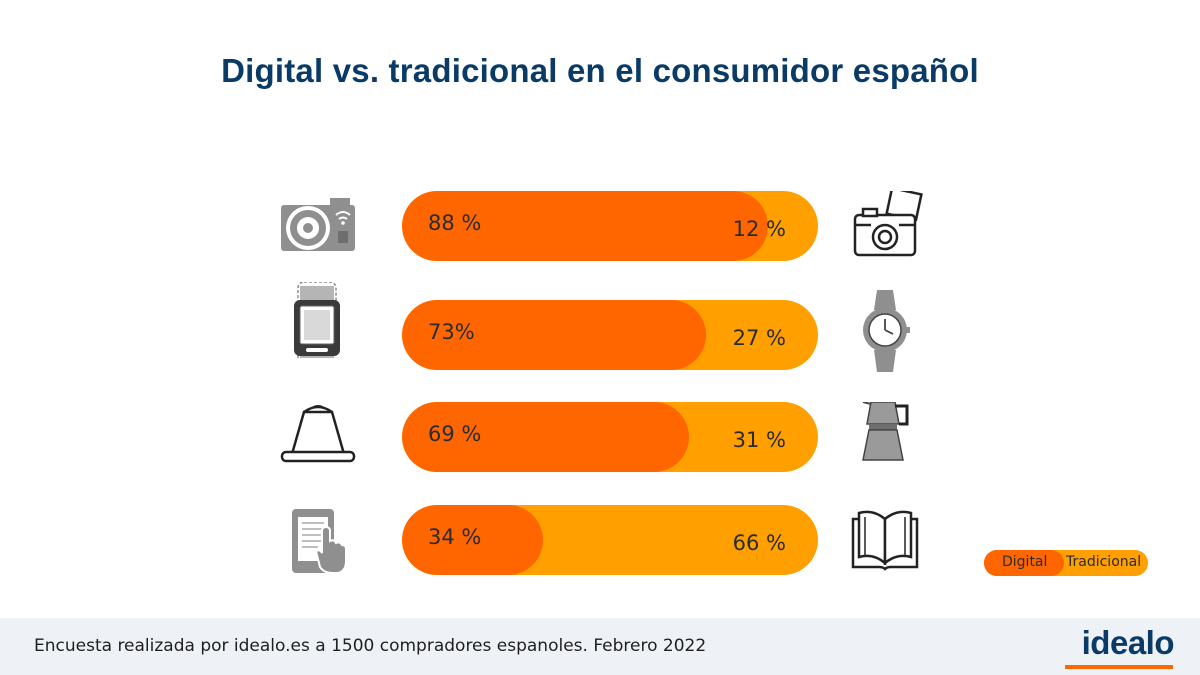 Image resolution: width=1200 pixels, height=675 pixels. I want to click on value-label-digital: 88 %, so click(455, 223).